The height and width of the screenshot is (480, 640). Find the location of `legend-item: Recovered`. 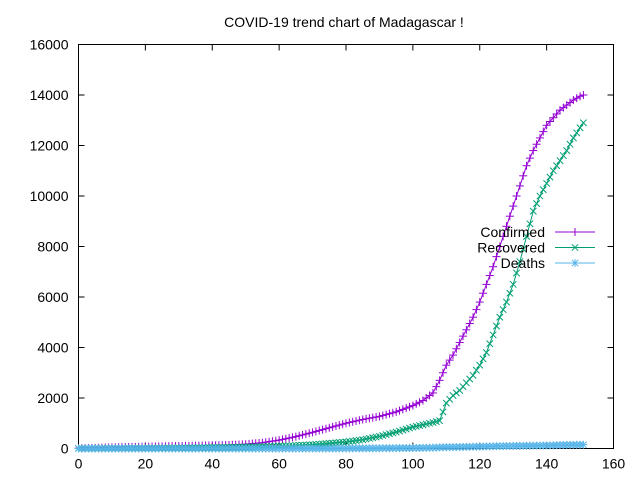

legend-item: Recovered is located at coordinates (536, 248).